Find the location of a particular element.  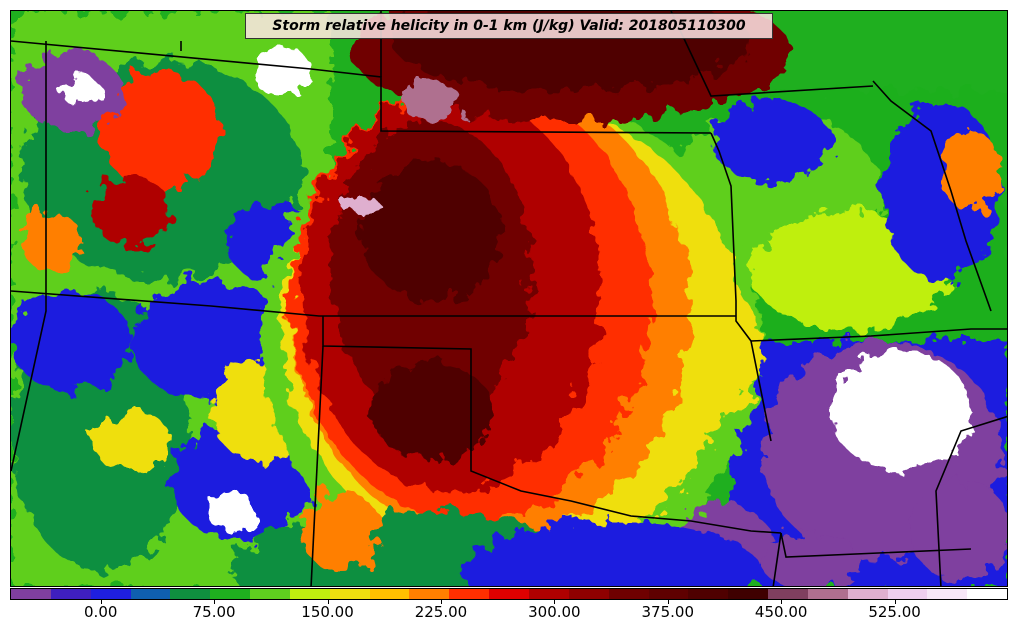

colorbar-tick-label: 150.00 is located at coordinates (327, 612).